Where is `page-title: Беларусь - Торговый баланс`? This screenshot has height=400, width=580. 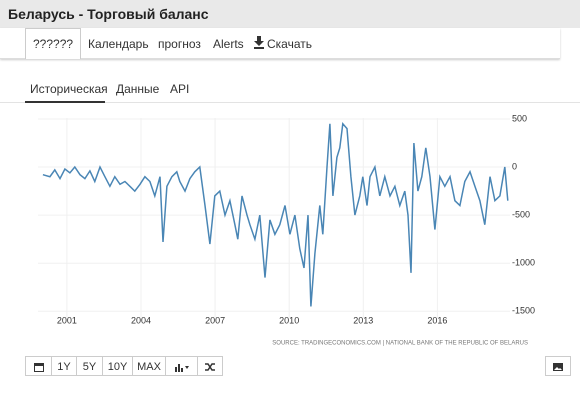
page-title: Беларусь - Торговый баланс is located at coordinates (108, 14).